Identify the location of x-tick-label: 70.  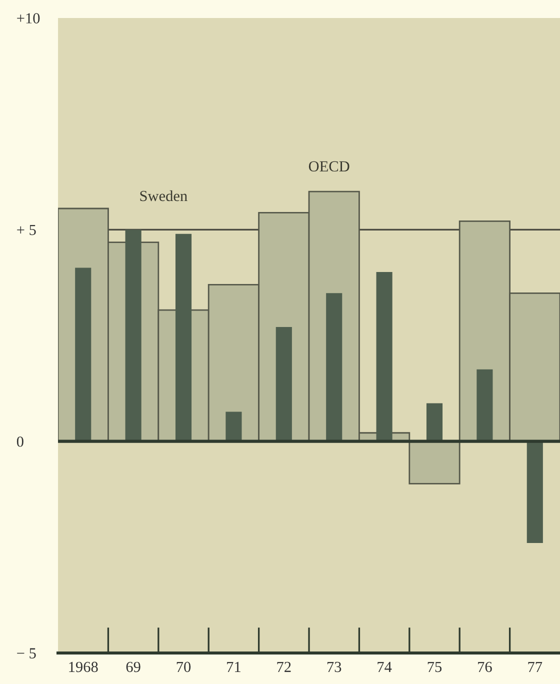
(183, 667).